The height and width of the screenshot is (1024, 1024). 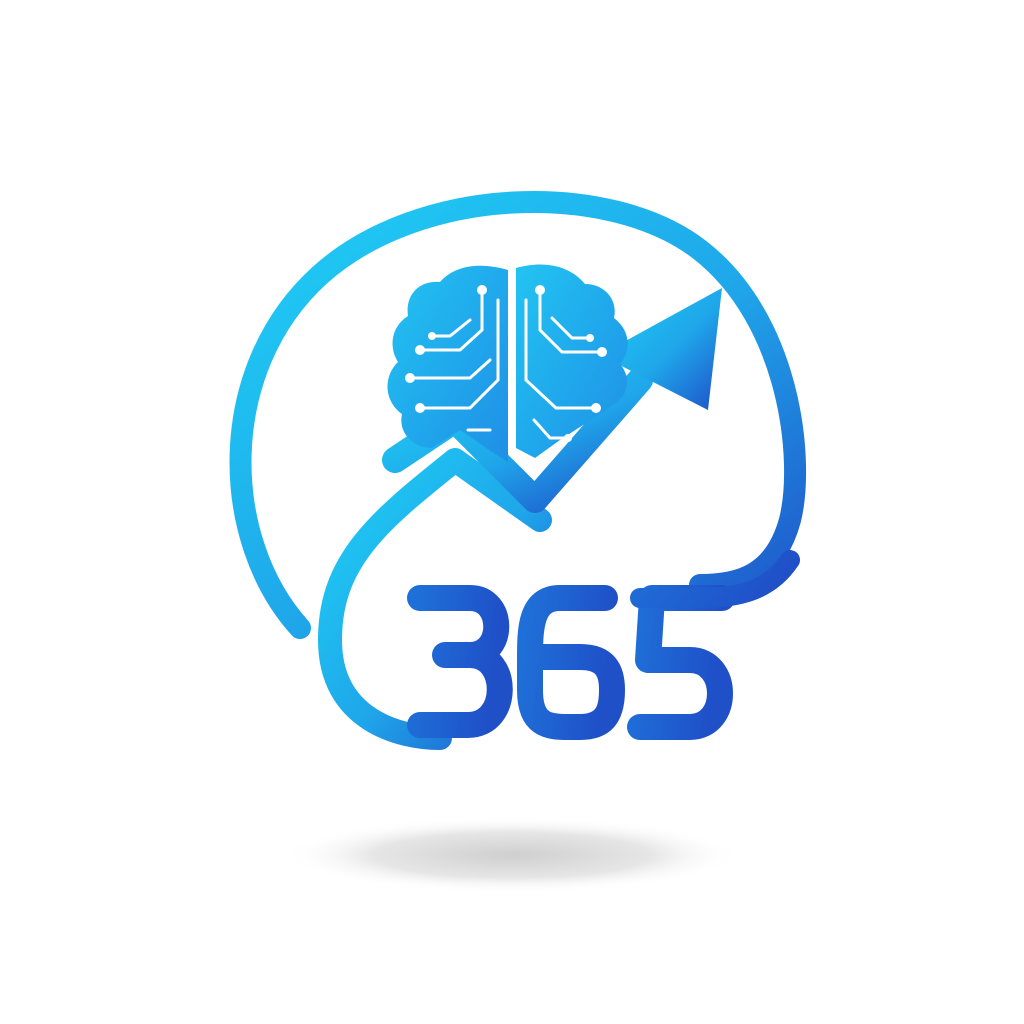 I want to click on logo-wordmark, so click(x=571, y=662).